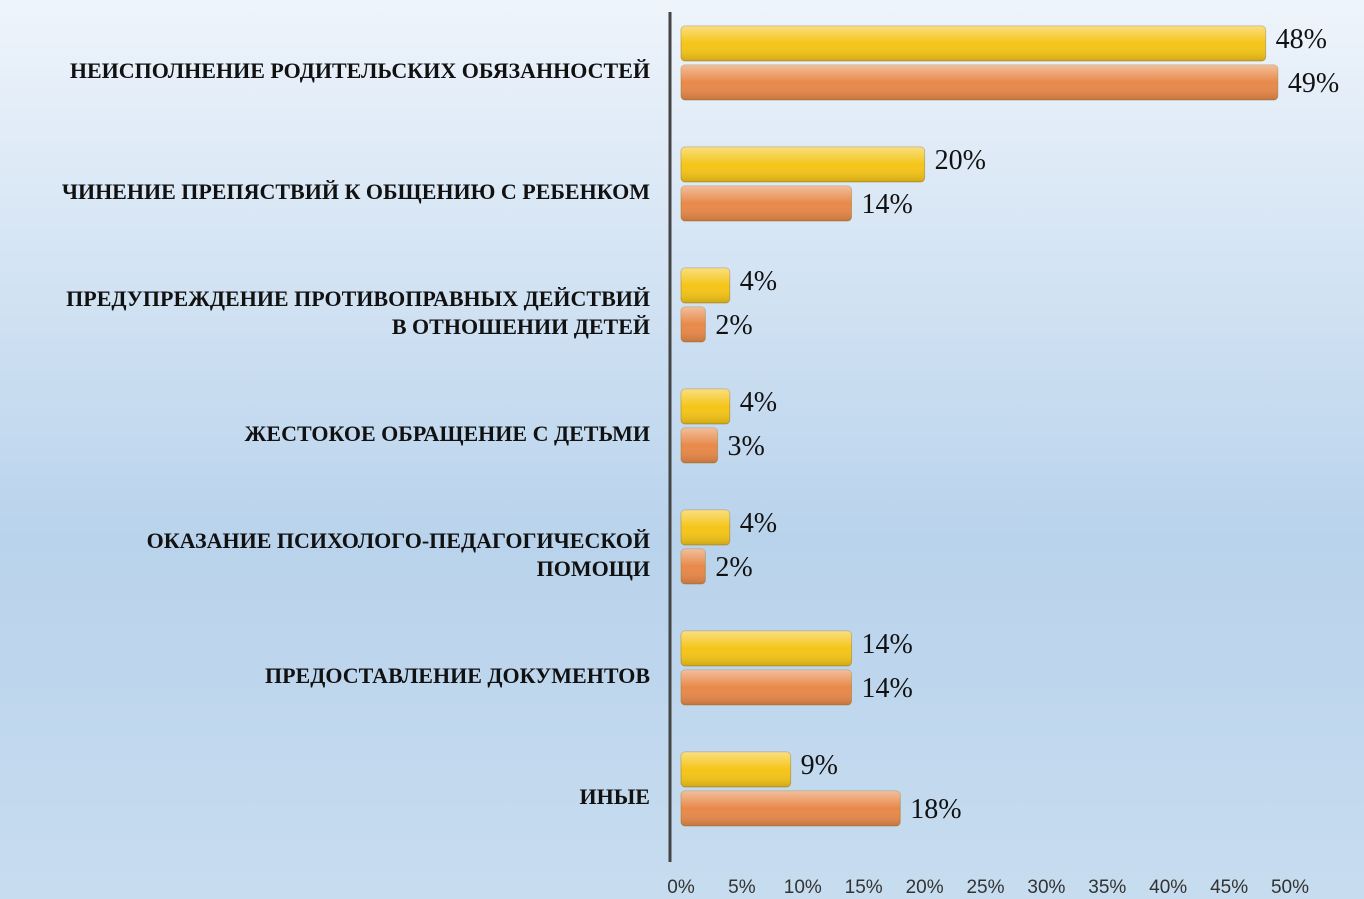 The image size is (1364, 899). Describe the element at coordinates (1107, 887) in the screenshot. I see `x-tick-label: 35%` at that location.